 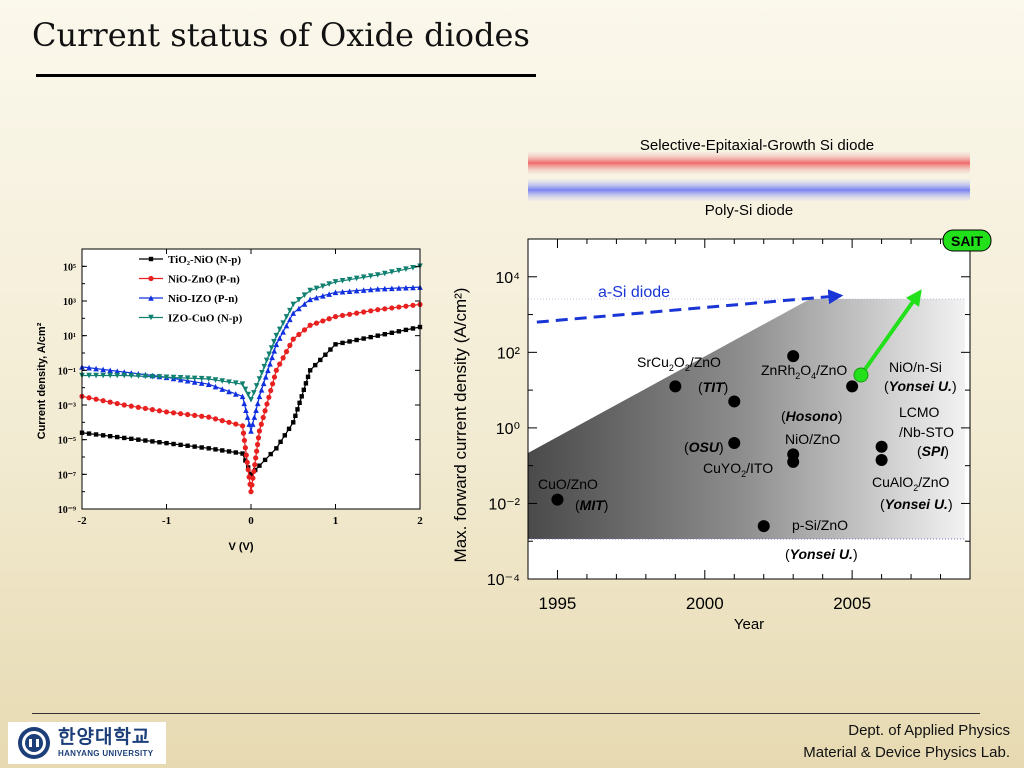 I want to click on iv-y-tick-label: 10⁻⁵, so click(x=67, y=441).